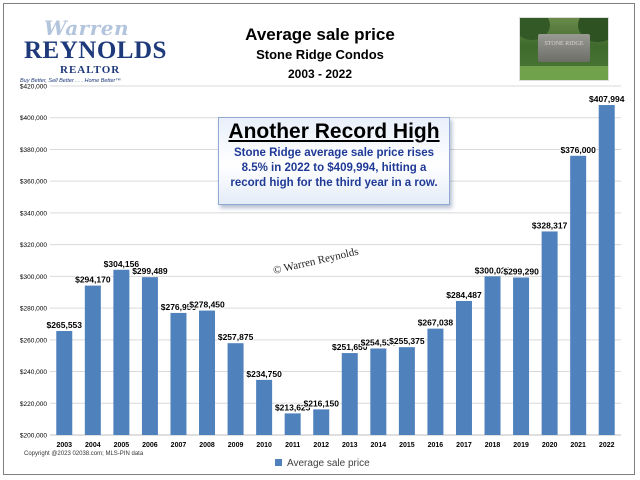  Describe the element at coordinates (33, 309) in the screenshot. I see `y-tick-label: $280,000` at that location.